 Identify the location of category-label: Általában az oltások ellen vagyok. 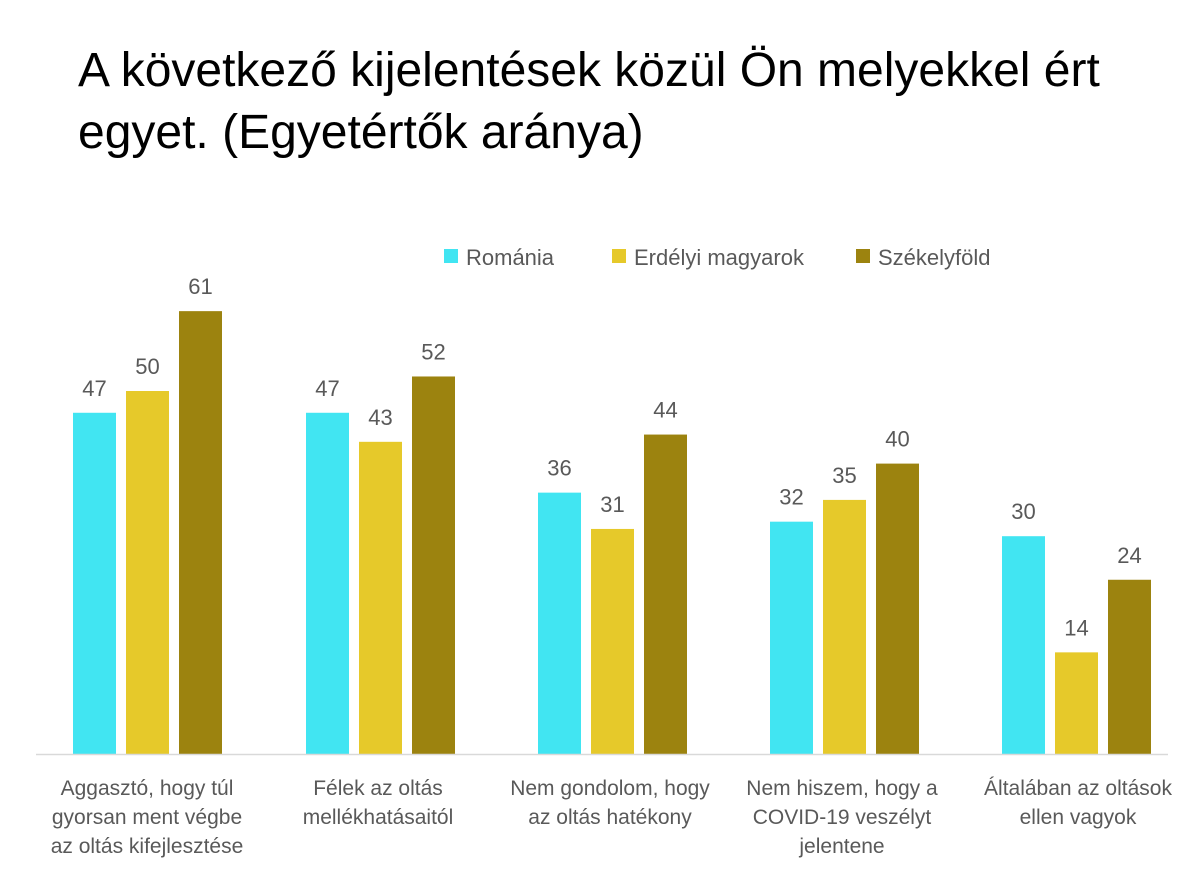
(1078, 803).